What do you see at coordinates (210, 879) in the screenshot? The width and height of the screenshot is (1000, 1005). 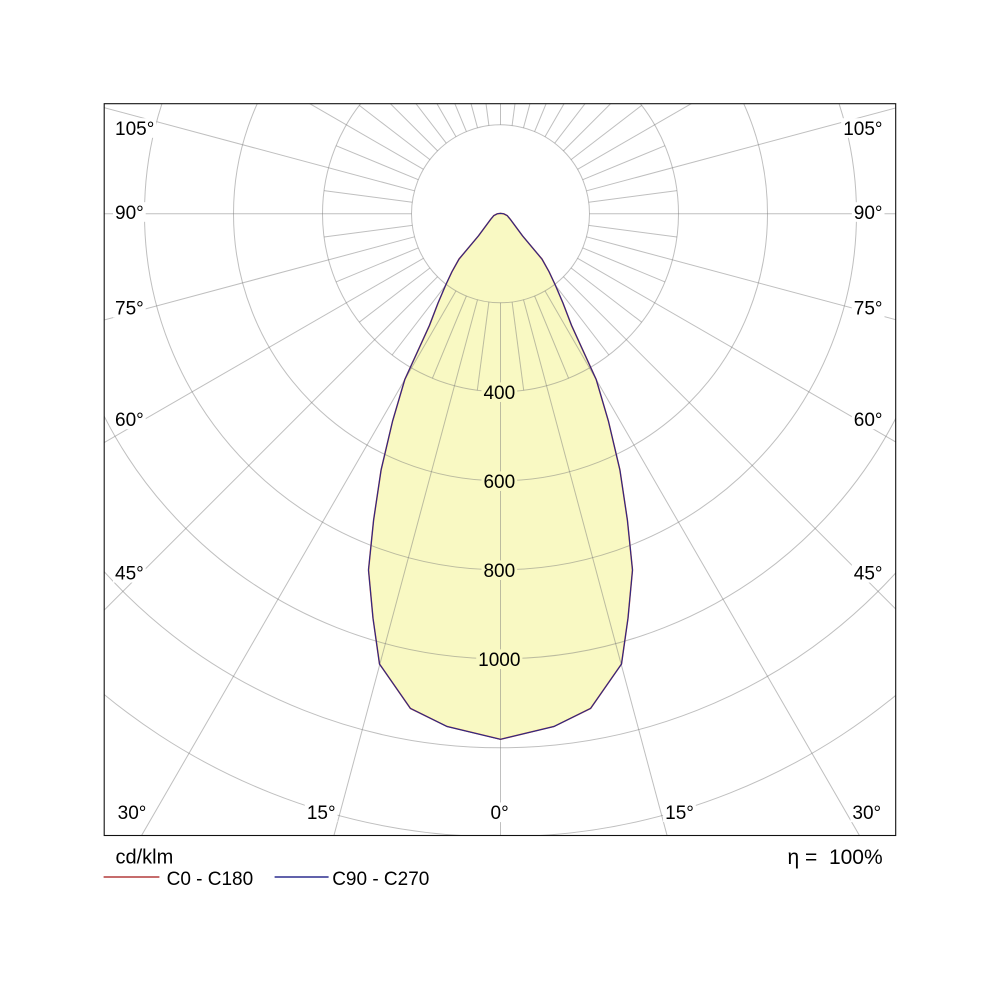 I see `svg-text: C0 - C180` at bounding box center [210, 879].